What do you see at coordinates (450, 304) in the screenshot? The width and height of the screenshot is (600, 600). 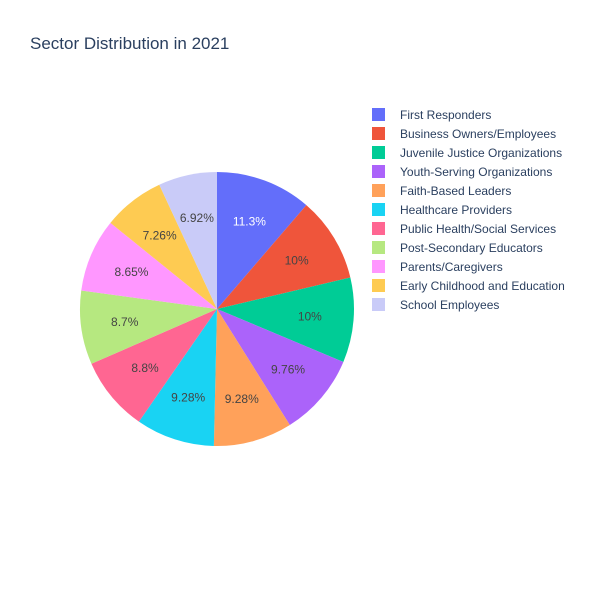 I see `legend-label-10: School Employees` at bounding box center [450, 304].